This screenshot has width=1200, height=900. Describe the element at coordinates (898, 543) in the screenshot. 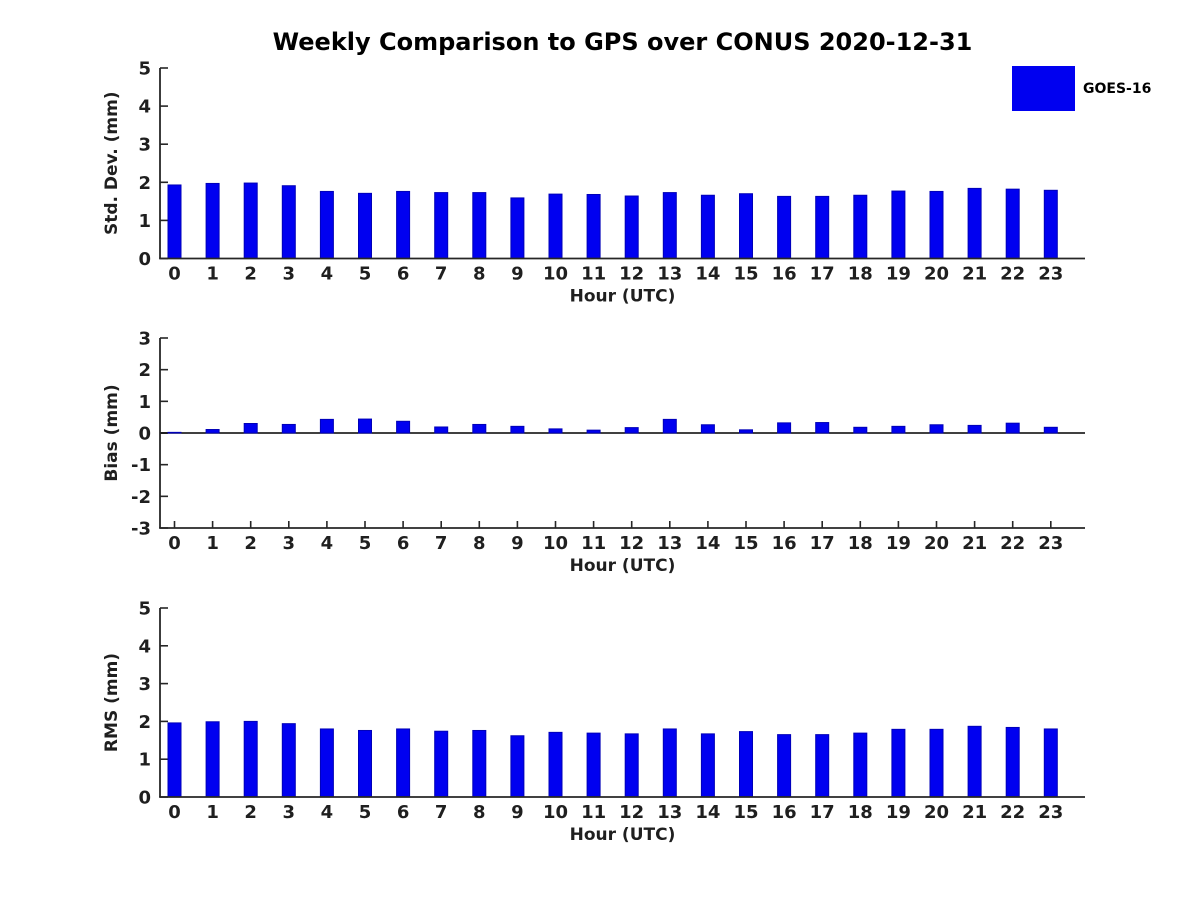

I see `x-tick-label: 19` at that location.